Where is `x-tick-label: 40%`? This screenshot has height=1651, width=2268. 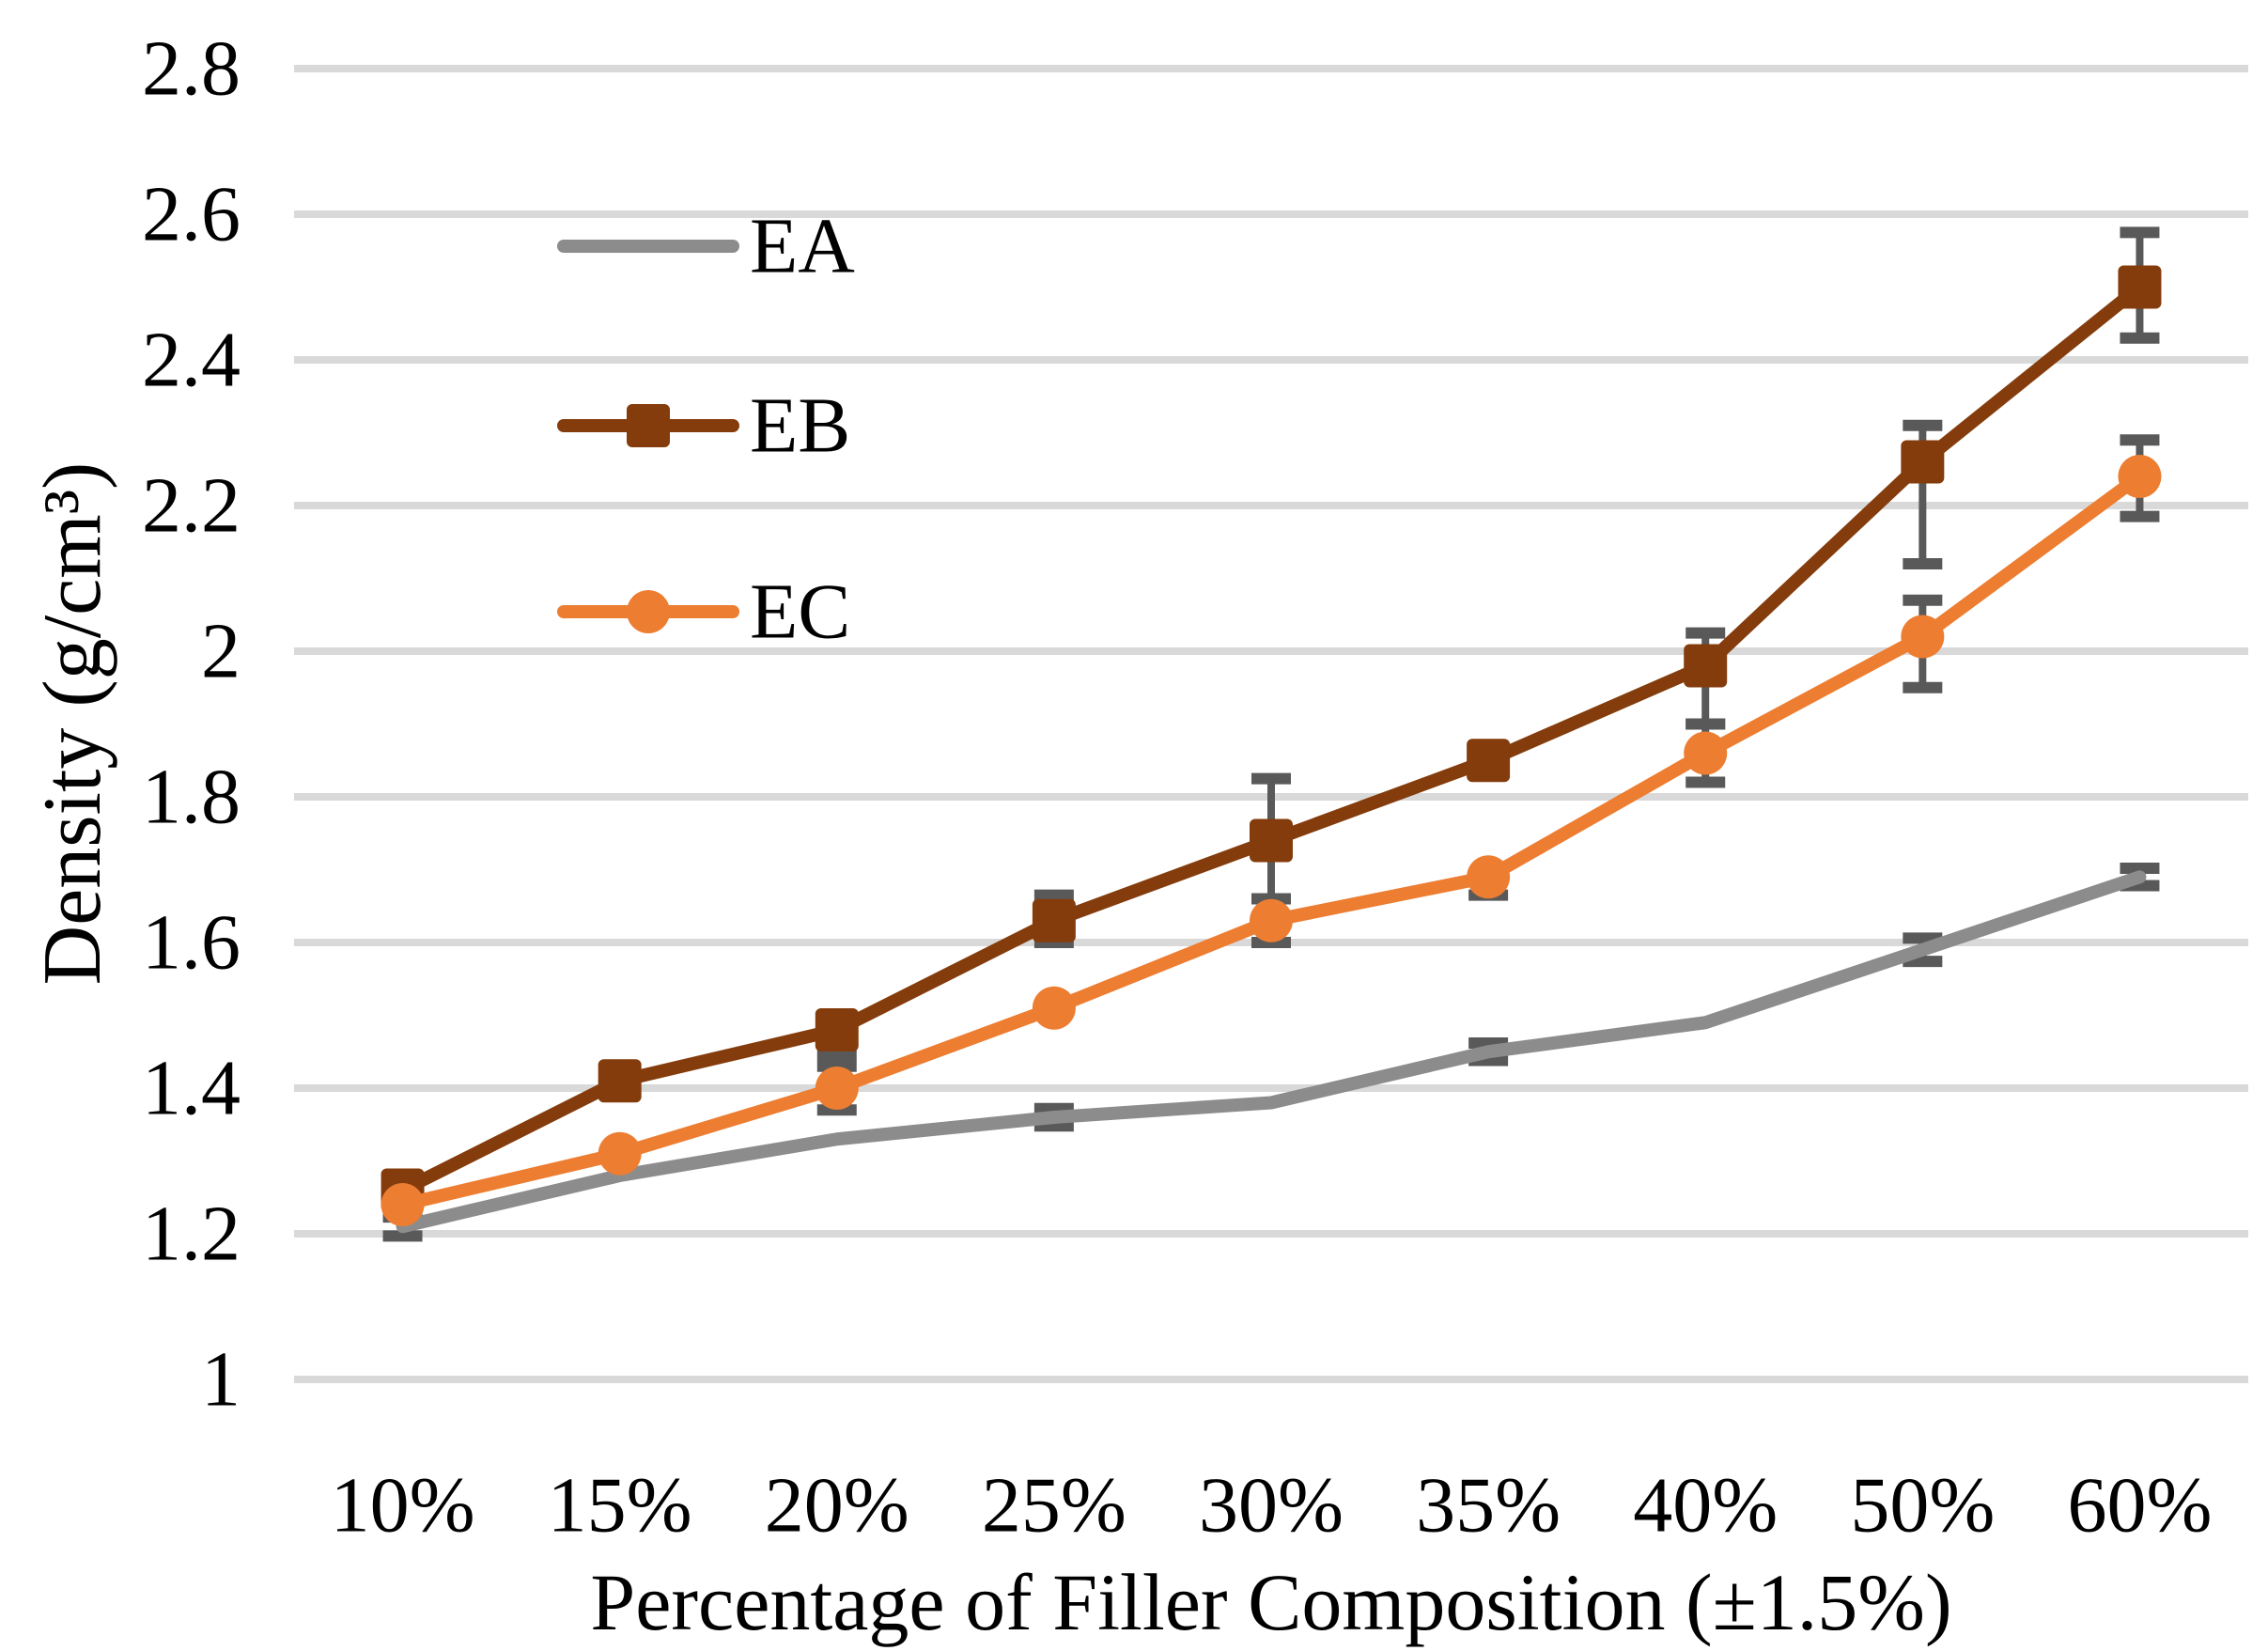
x-tick-label: 40% is located at coordinates (1705, 1506).